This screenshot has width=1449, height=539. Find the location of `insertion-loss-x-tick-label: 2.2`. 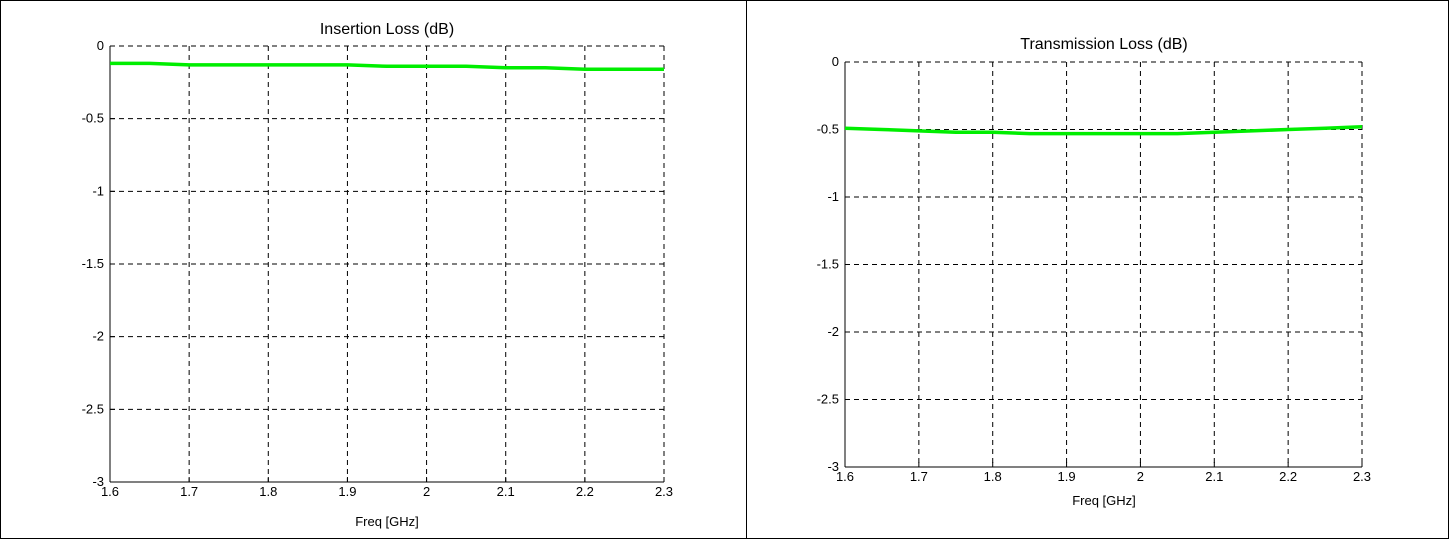

insertion-loss-x-tick-label: 2.2 is located at coordinates (585, 491).